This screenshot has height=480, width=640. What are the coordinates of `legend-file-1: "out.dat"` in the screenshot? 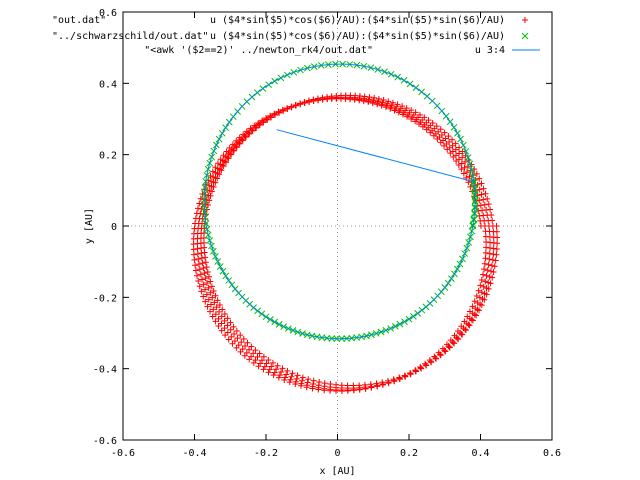 It's located at (79, 20).